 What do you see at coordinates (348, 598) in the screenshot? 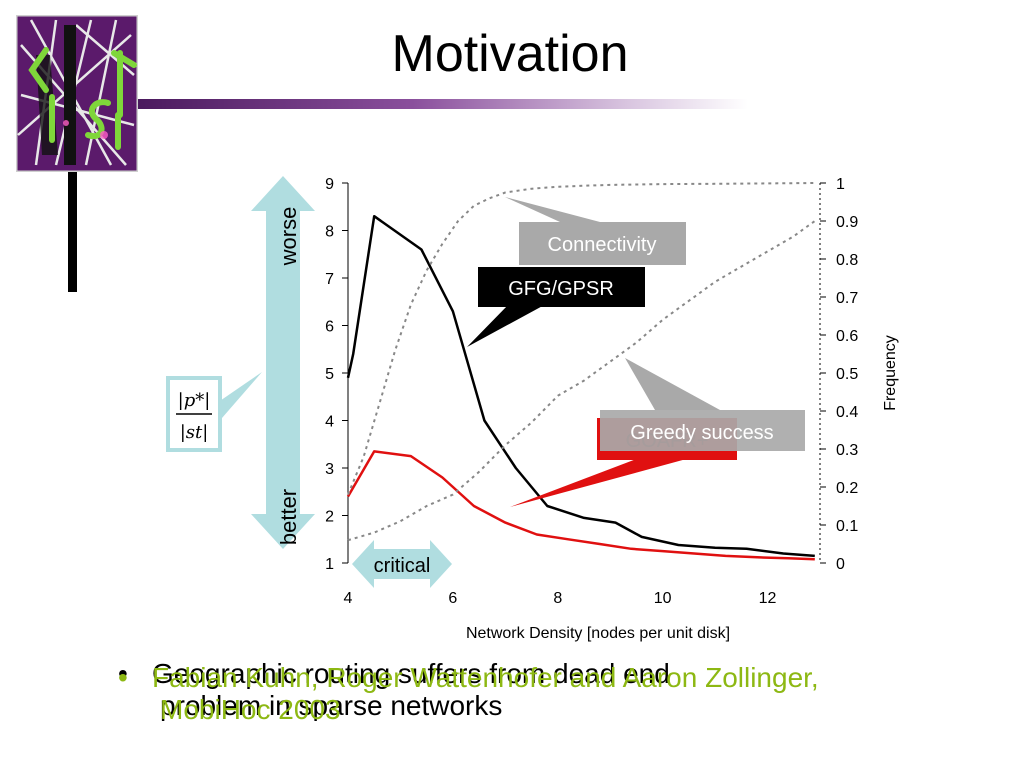
I see `x-tick-label: 4` at bounding box center [348, 598].